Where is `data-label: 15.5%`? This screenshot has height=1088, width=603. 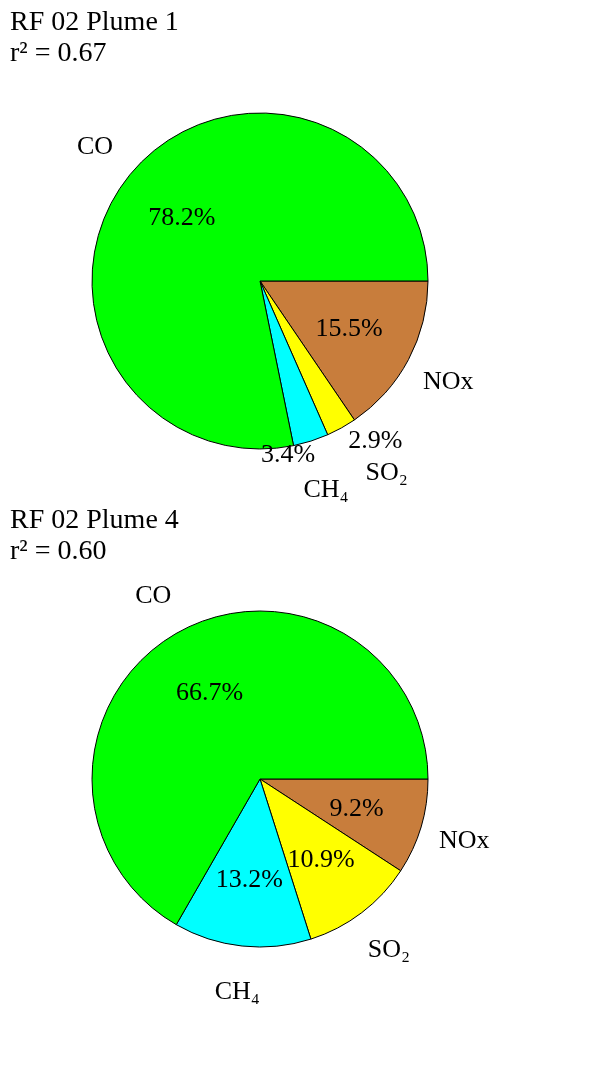
data-label: 15.5% is located at coordinates (349, 328).